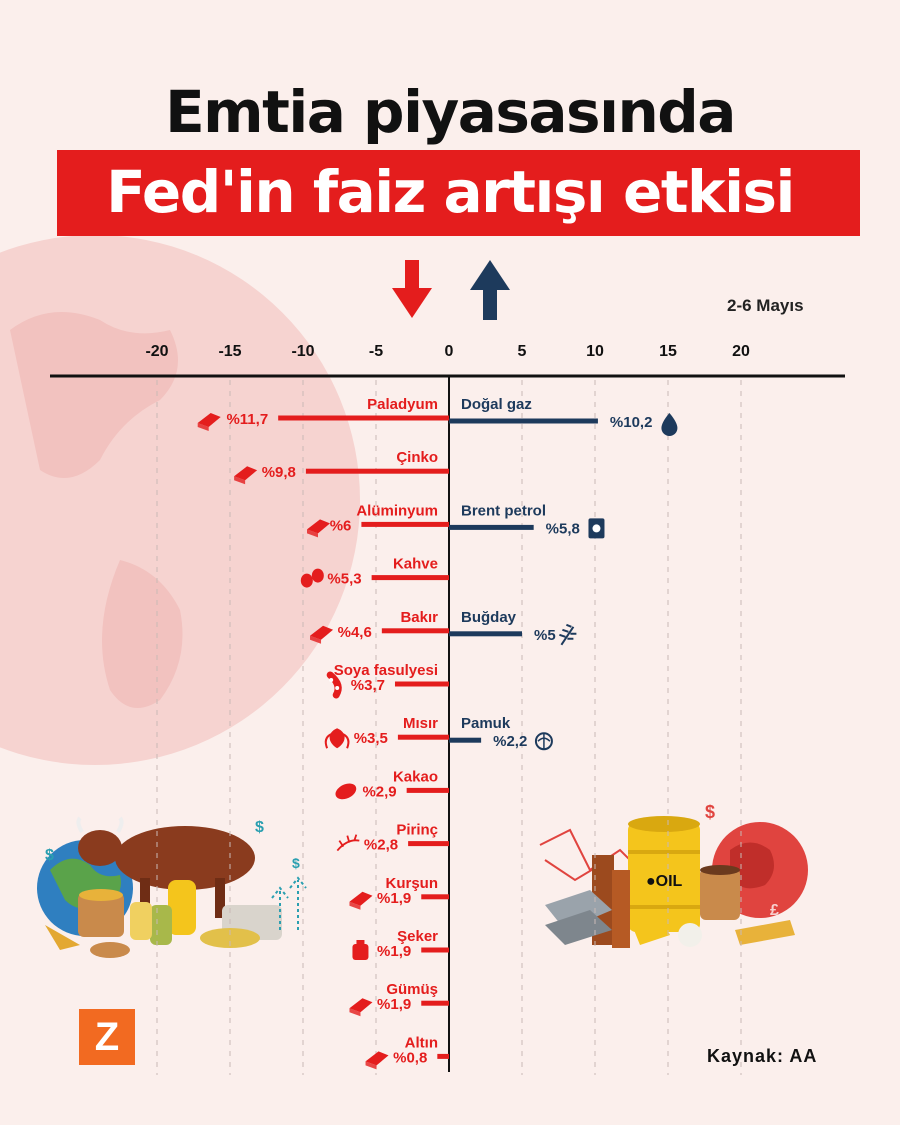 This screenshot has height=1125, width=900. What do you see at coordinates (279, 472) in the screenshot?
I see `bar-value-label: %9,8` at bounding box center [279, 472].